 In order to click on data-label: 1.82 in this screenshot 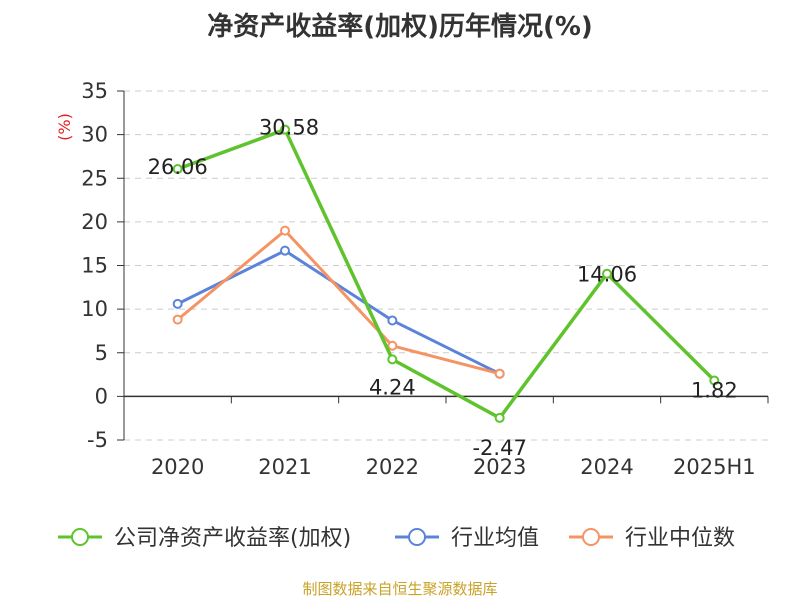, I will do `click(714, 390)`.